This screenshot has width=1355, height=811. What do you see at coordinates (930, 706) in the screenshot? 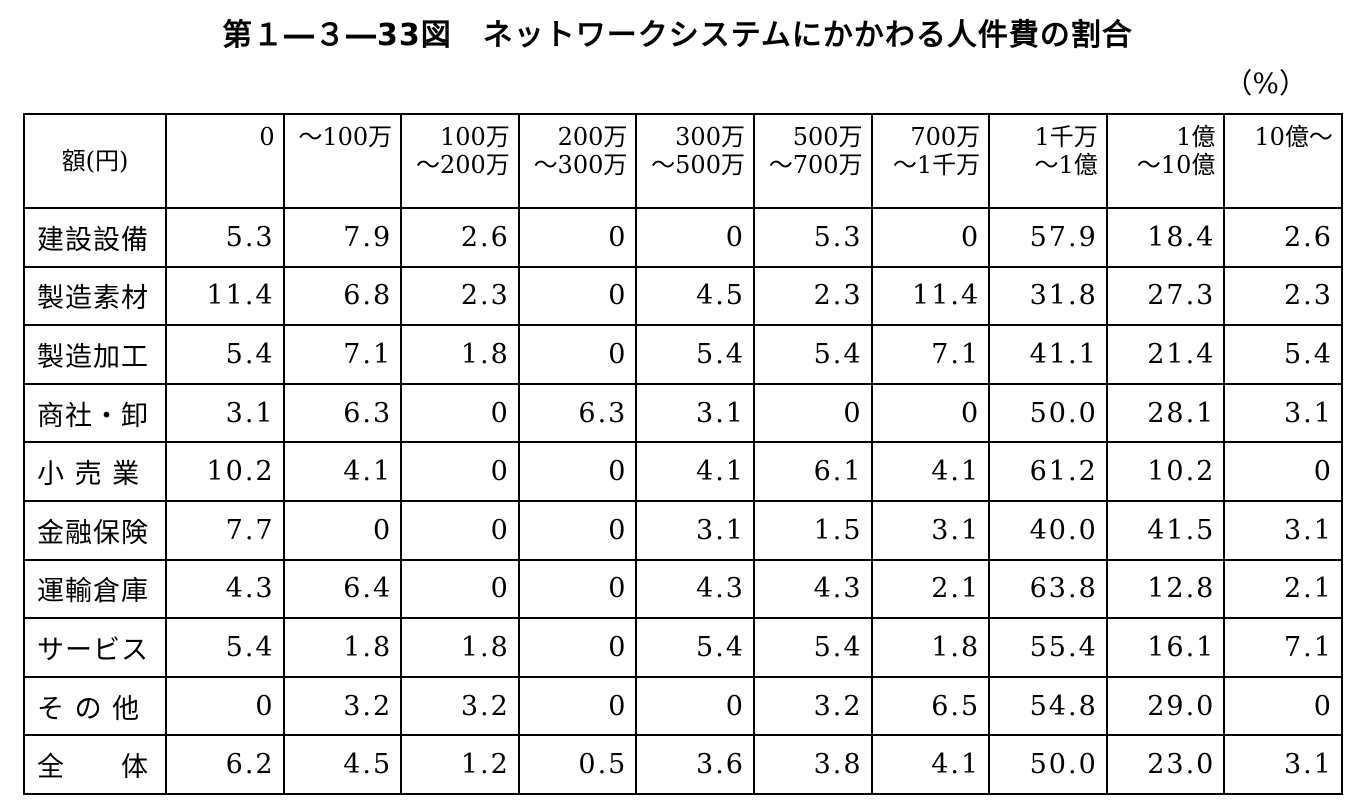
I see `table-cell: 6.5` at bounding box center [930, 706].